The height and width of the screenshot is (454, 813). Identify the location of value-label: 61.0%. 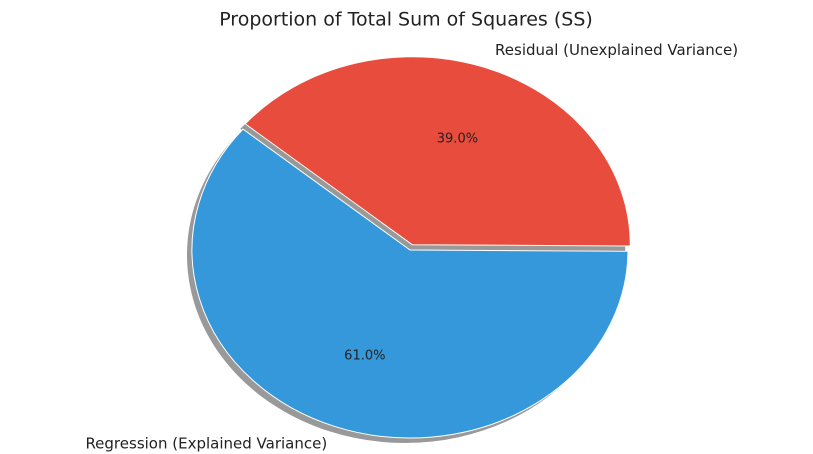
(364, 355).